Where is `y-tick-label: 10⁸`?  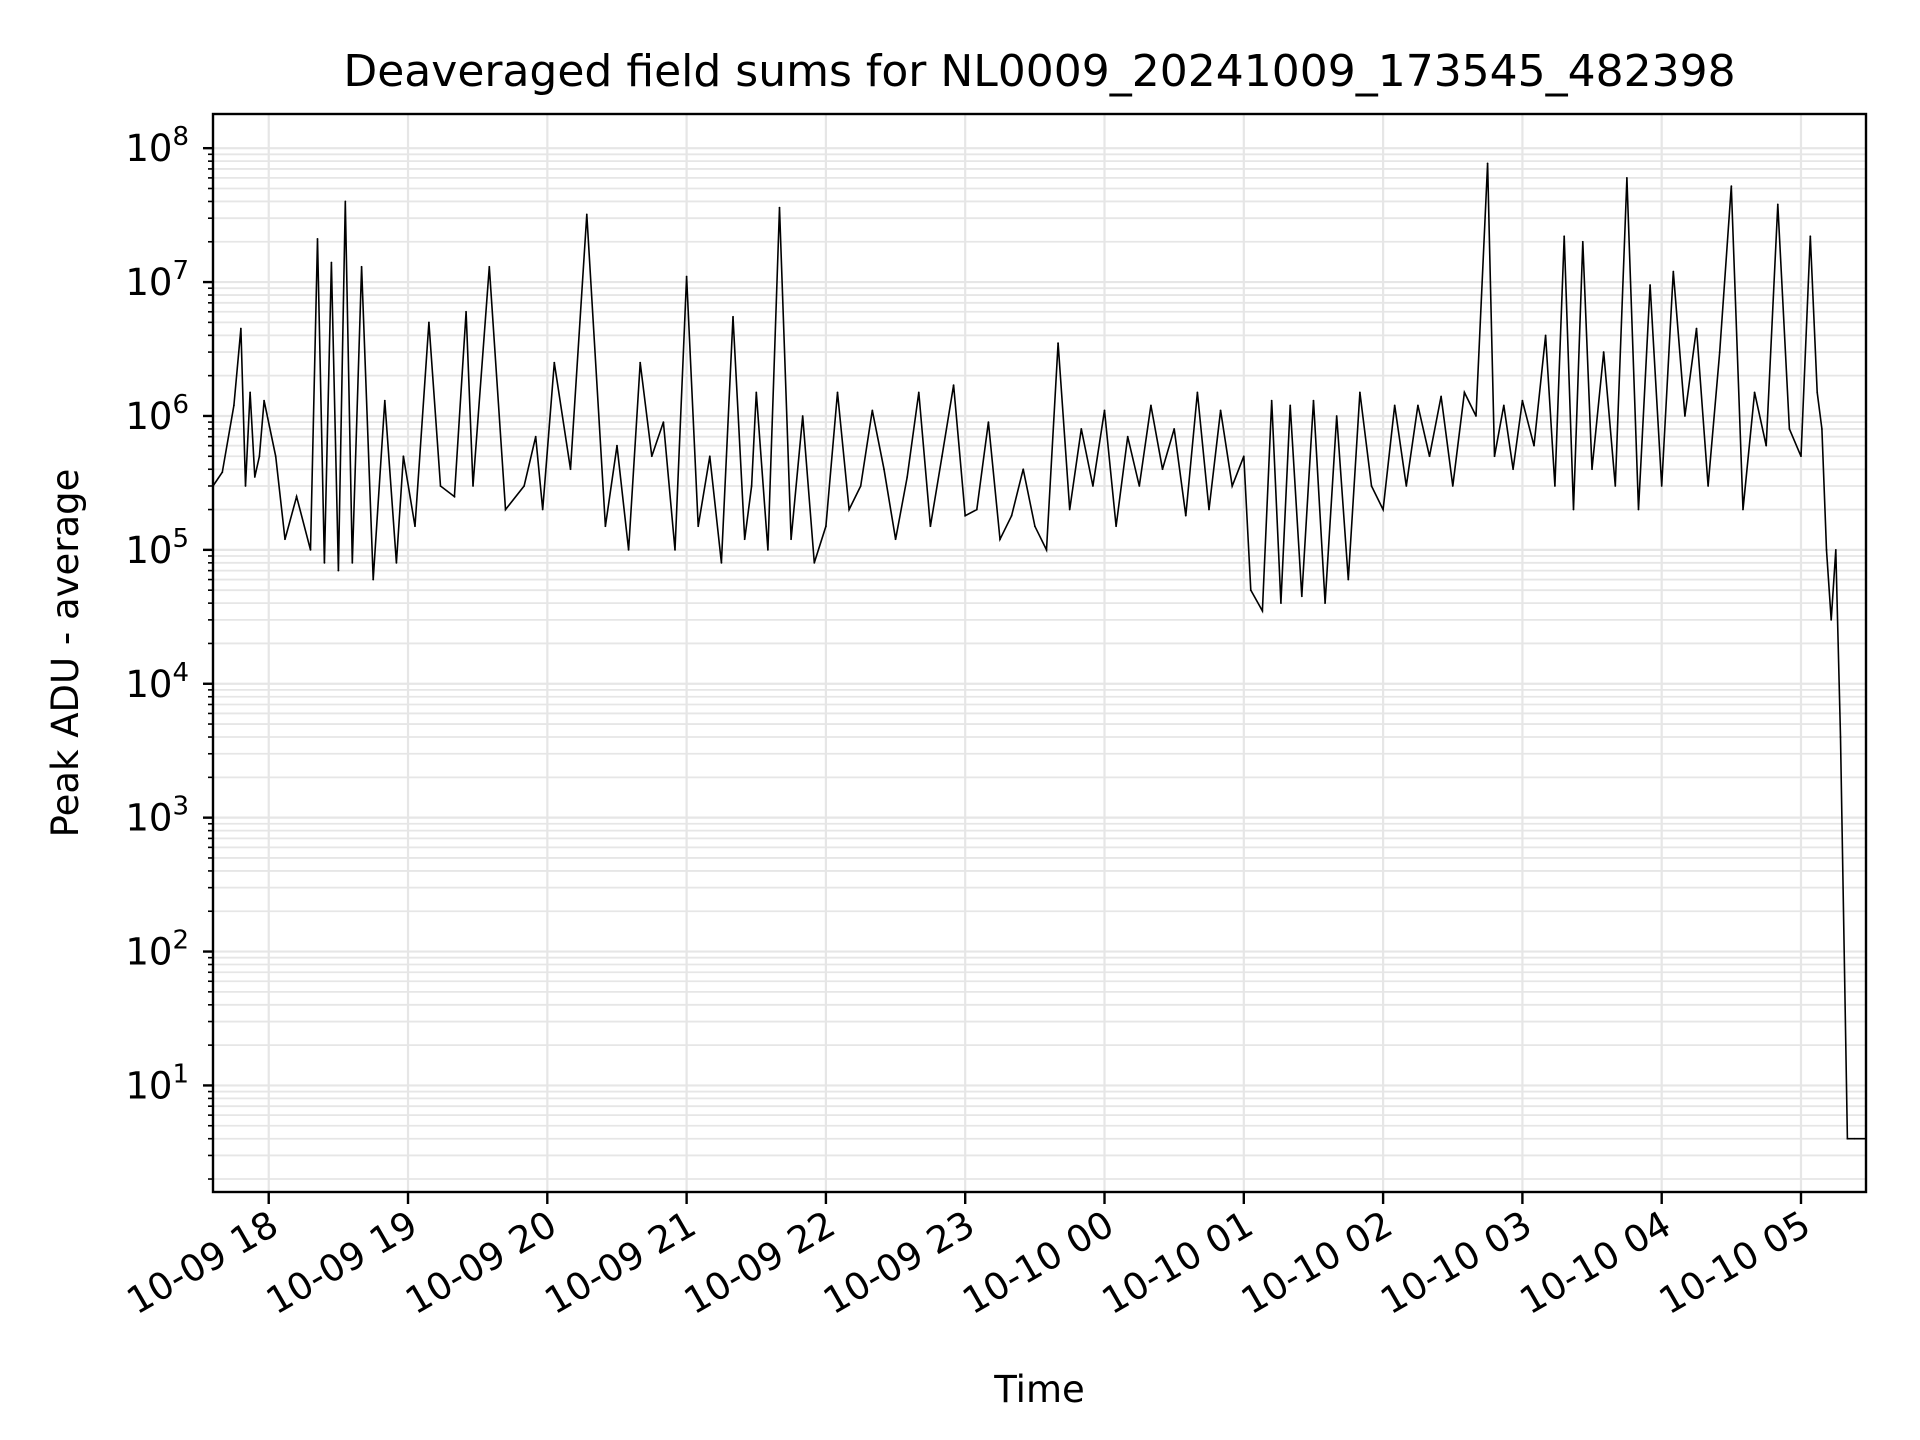
y-tick-label: 10⁸ is located at coordinates (157, 146).